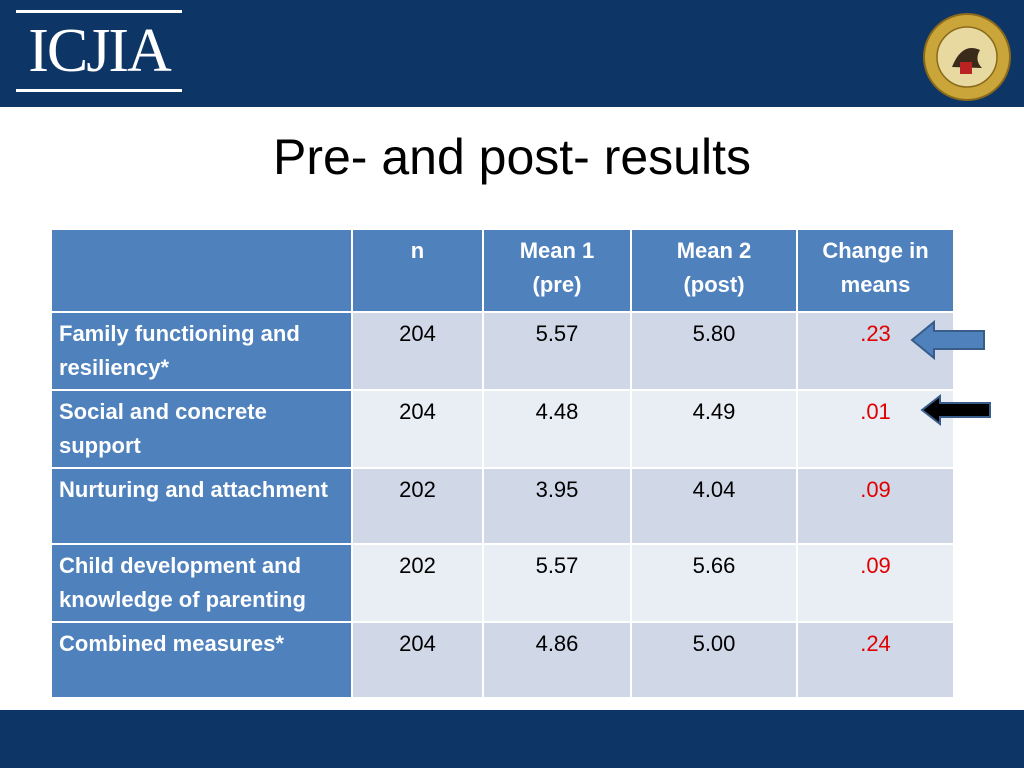 Image resolution: width=1024 pixels, height=768 pixels. I want to click on row-label: Combined measures*, so click(201, 660).